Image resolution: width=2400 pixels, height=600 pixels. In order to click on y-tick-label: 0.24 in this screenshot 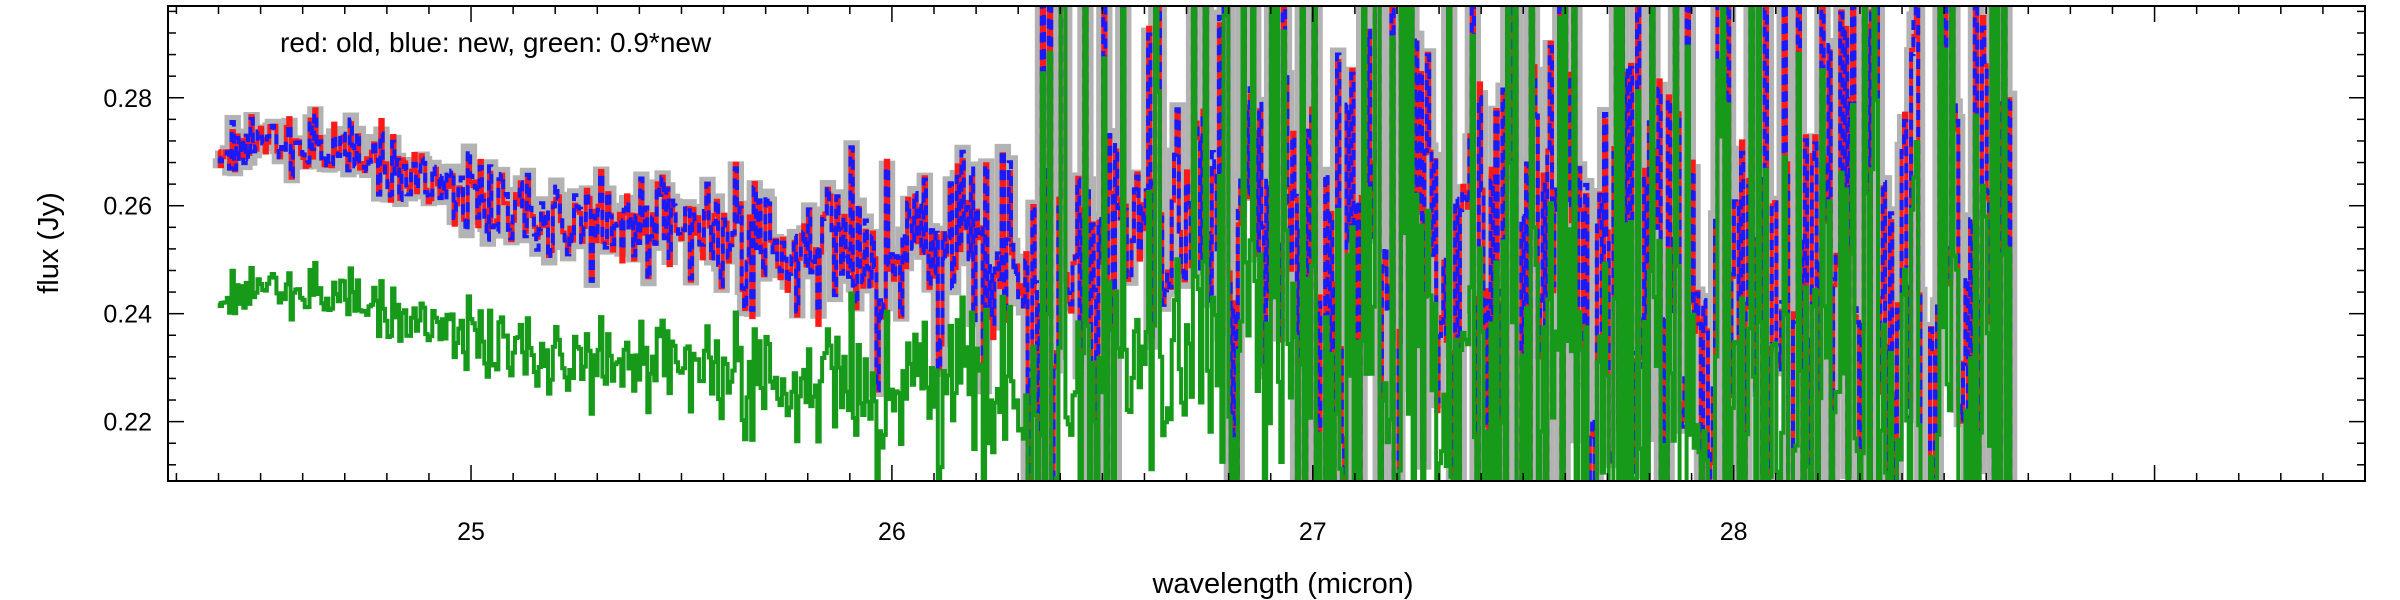, I will do `click(127, 315)`.